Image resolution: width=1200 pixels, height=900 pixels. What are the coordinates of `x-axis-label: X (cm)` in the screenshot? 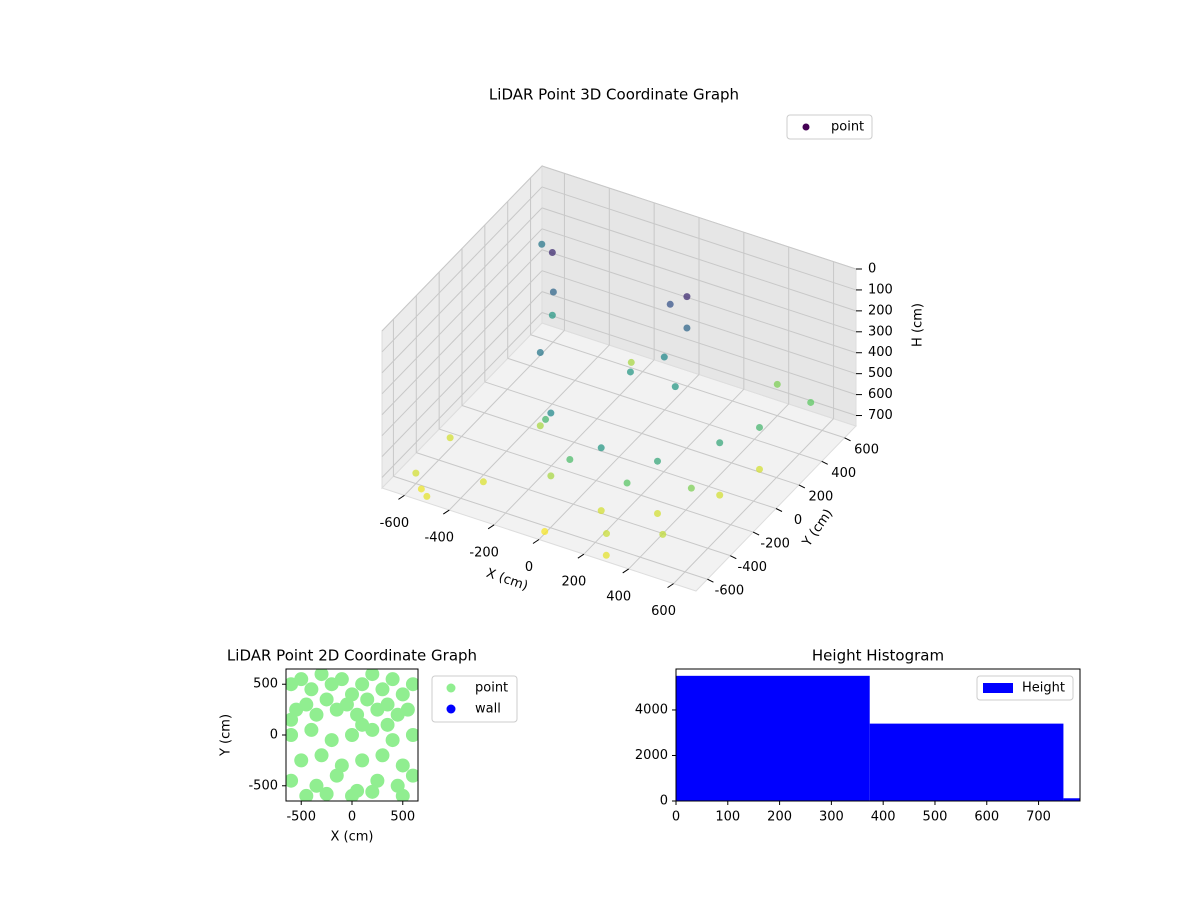 It's located at (507, 580).